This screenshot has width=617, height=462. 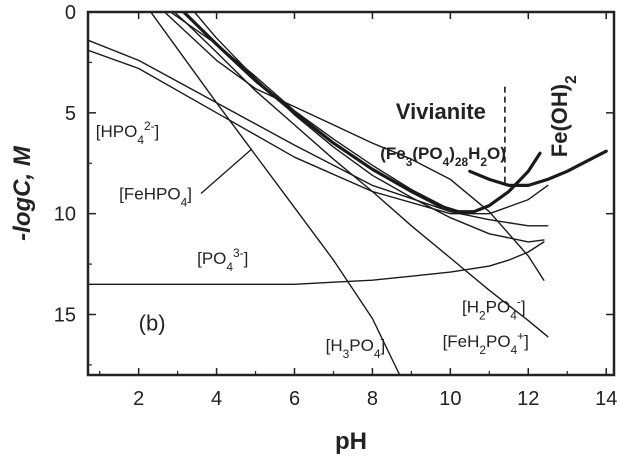 I want to click on annotation-label: [FeH2PO4+], so click(x=486, y=343).